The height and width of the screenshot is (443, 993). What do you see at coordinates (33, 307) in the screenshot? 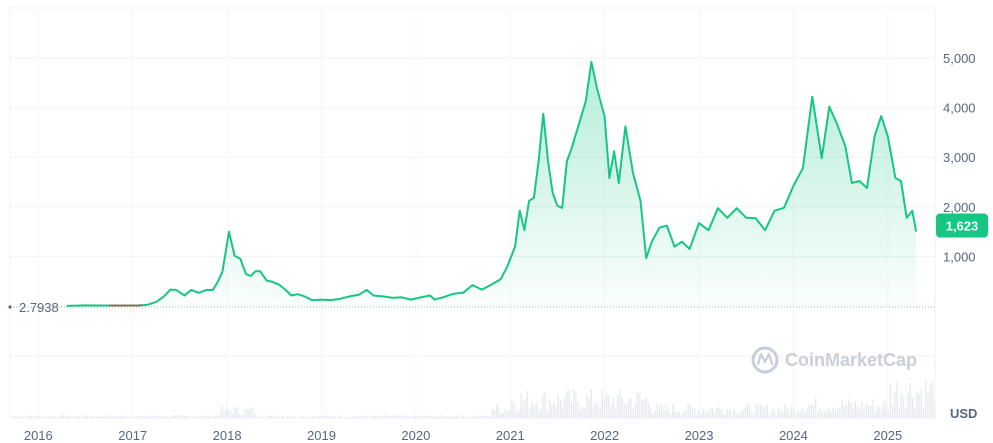
I see `start-price-marker: 2.7938` at bounding box center [33, 307].